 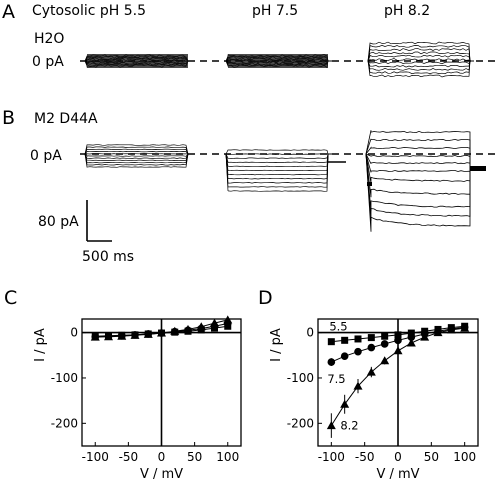 I want to click on zero-label-b: 0 pA, so click(x=46, y=156).